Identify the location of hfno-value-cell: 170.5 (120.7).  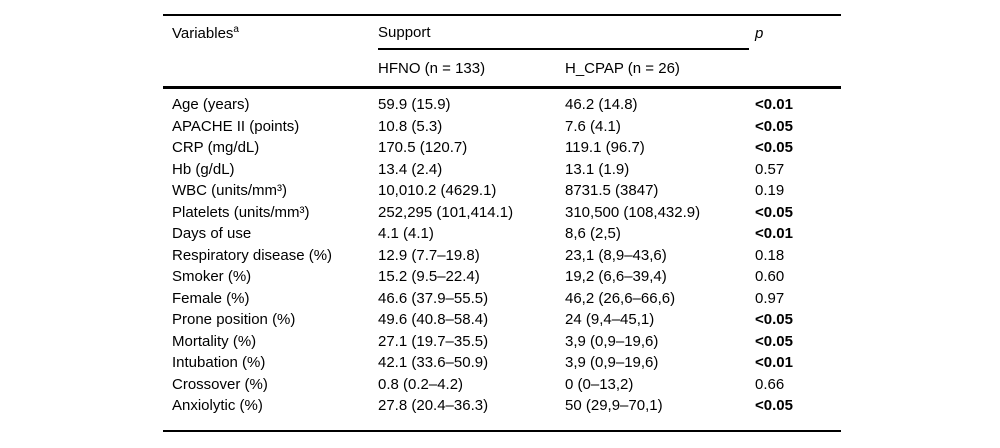
(423, 148).